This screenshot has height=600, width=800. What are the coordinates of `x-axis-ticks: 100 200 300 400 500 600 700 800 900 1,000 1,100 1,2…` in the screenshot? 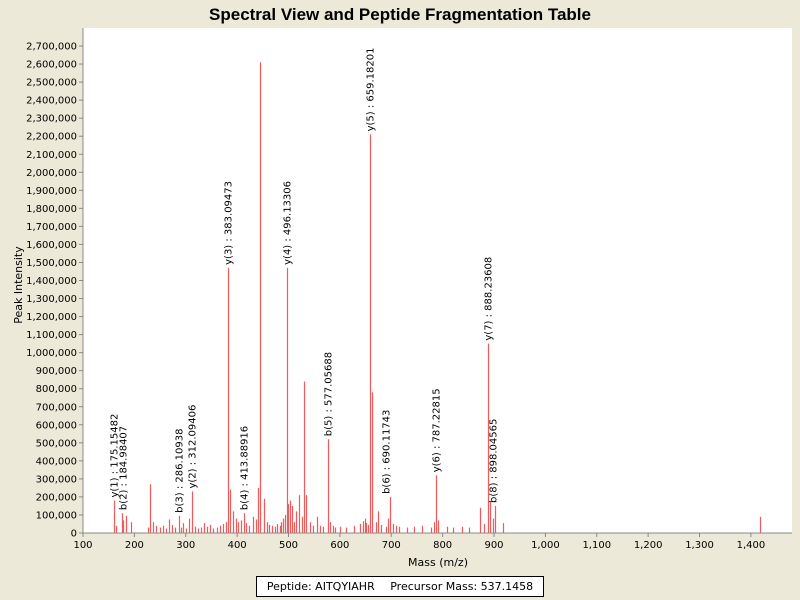 It's located at (419, 542).